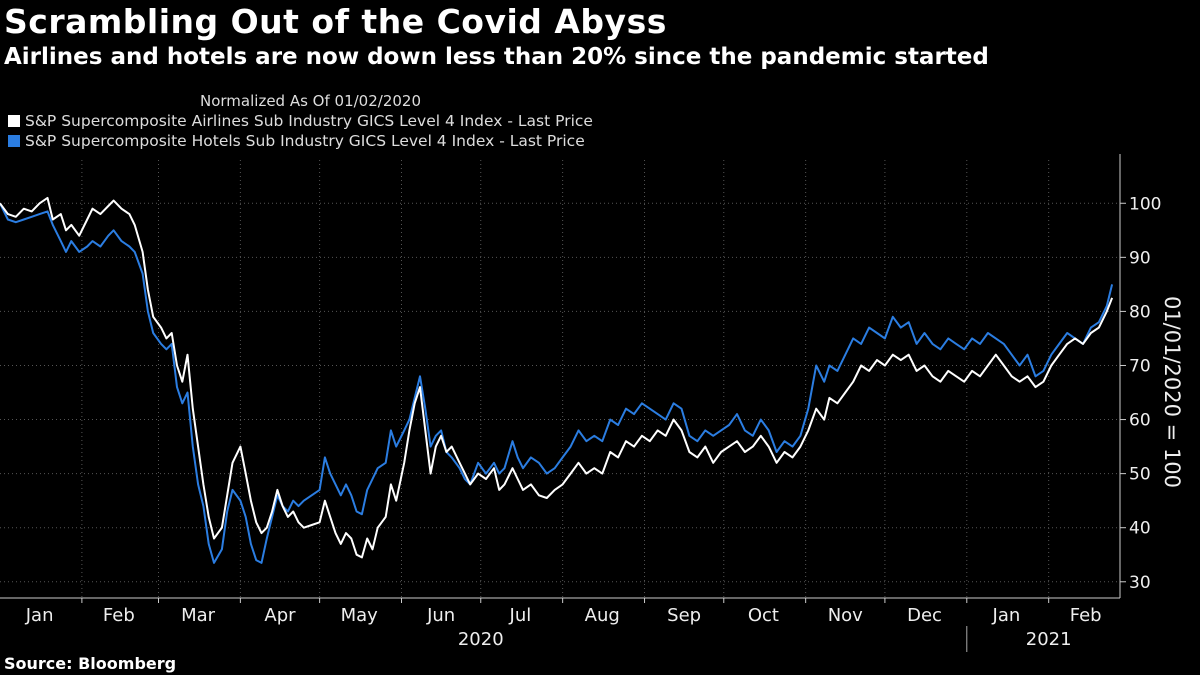  Describe the element at coordinates (1140, 421) in the screenshot. I see `y-tick-label: 60` at that location.